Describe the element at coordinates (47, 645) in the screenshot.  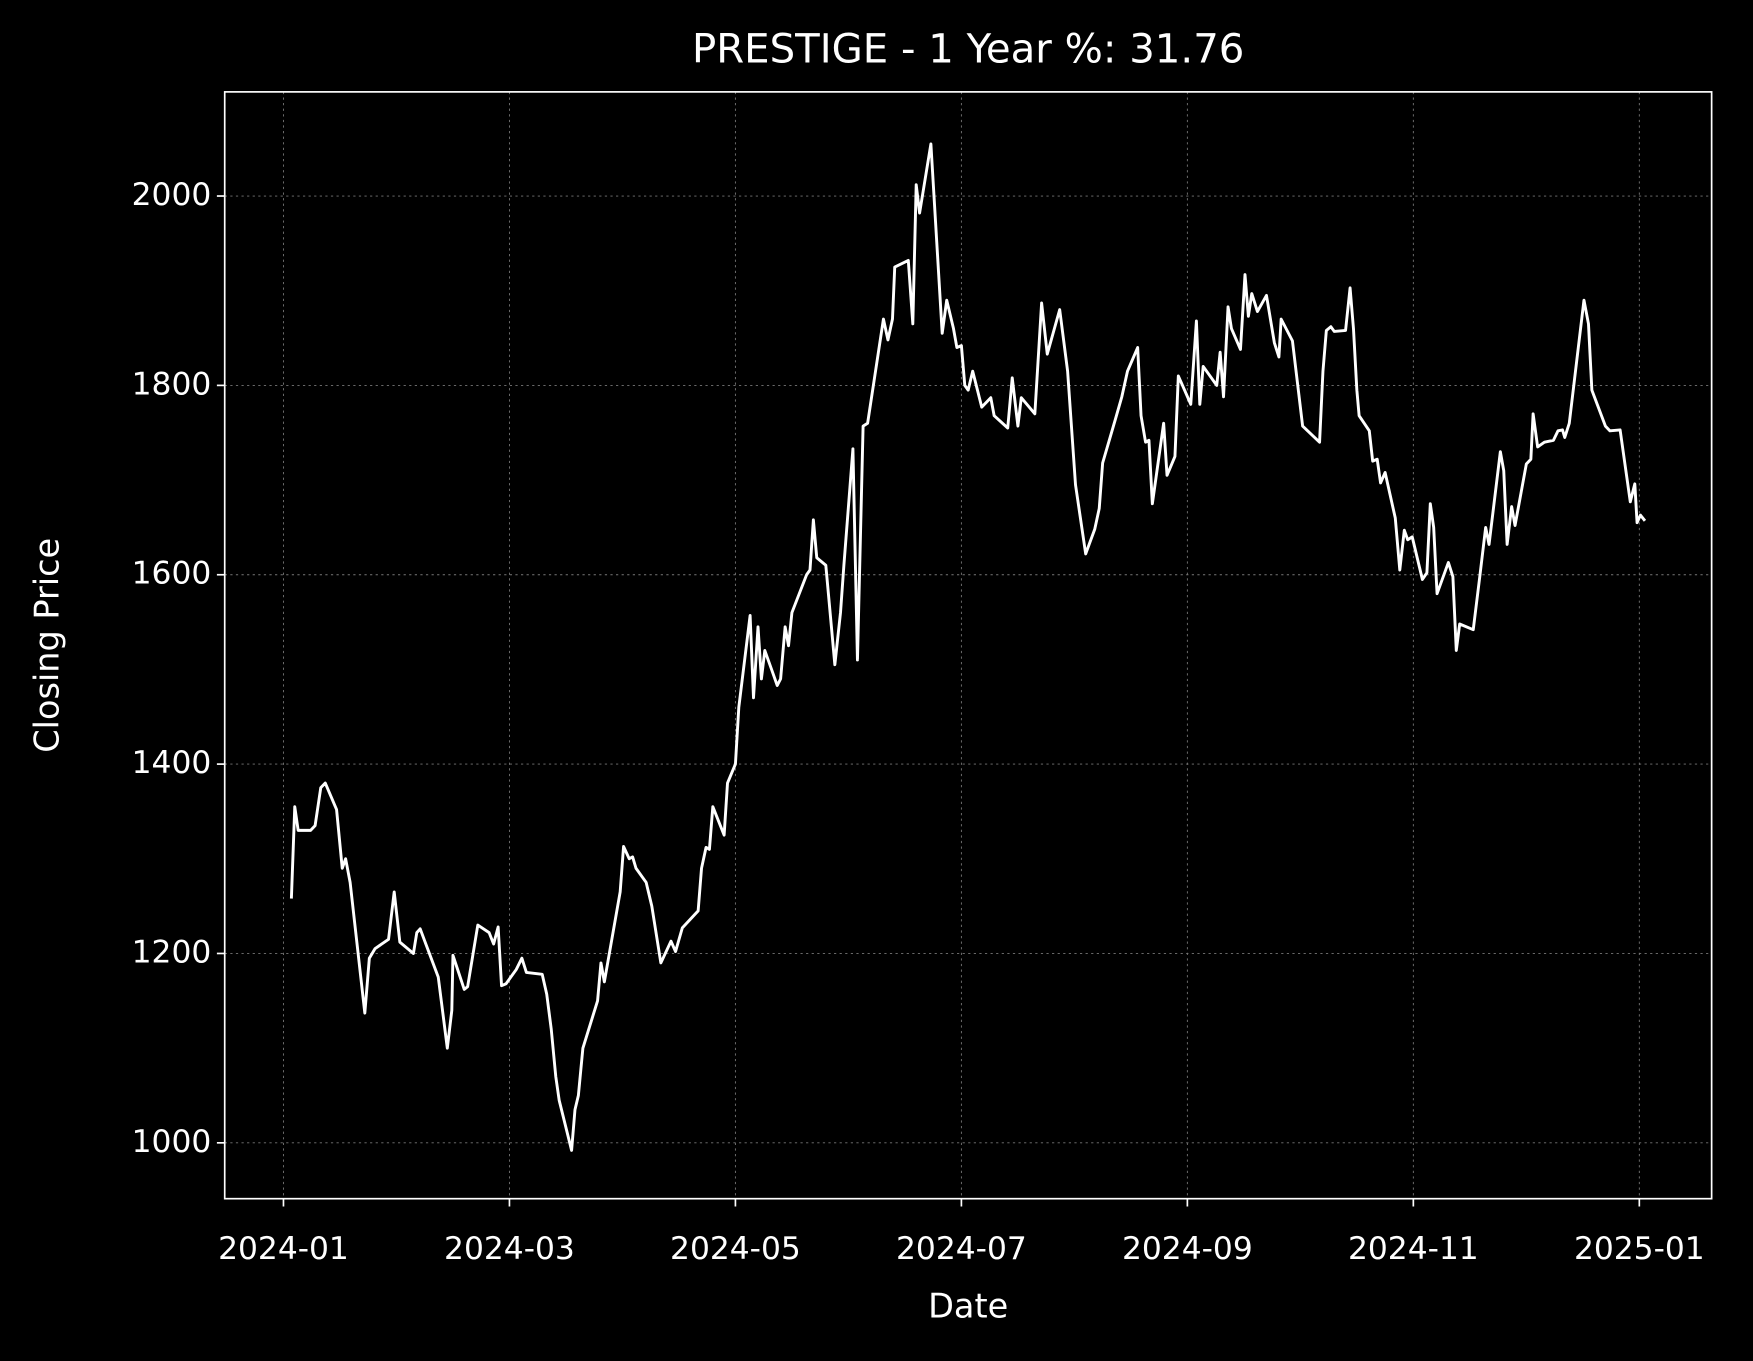
I see `y-axis-label: Closing Price` at that location.